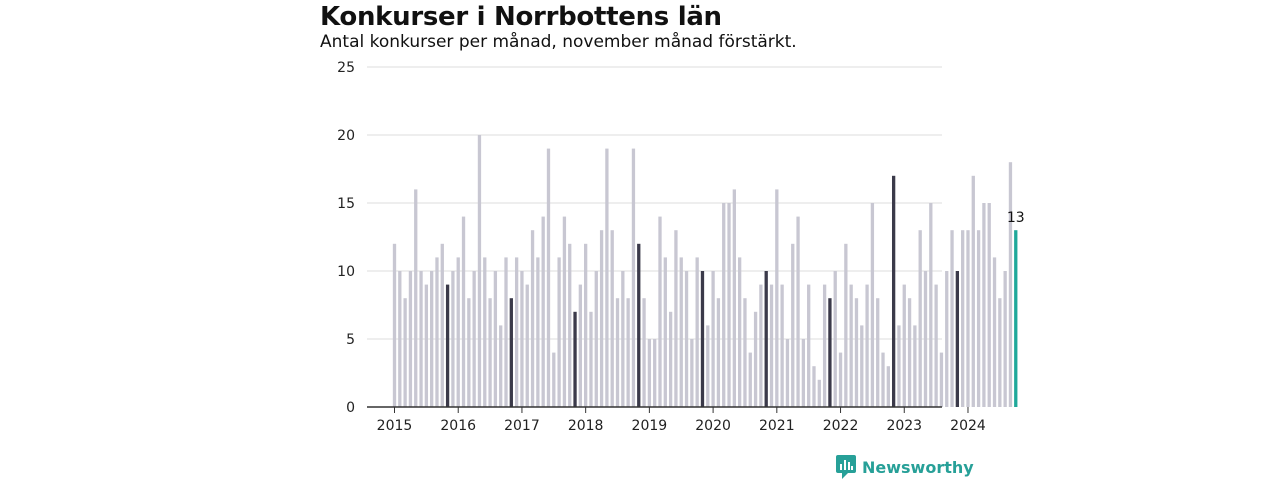 Image resolution: width=1280 pixels, height=480 pixels. What do you see at coordinates (346, 68) in the screenshot?
I see `y-tick-label: 25` at bounding box center [346, 68].